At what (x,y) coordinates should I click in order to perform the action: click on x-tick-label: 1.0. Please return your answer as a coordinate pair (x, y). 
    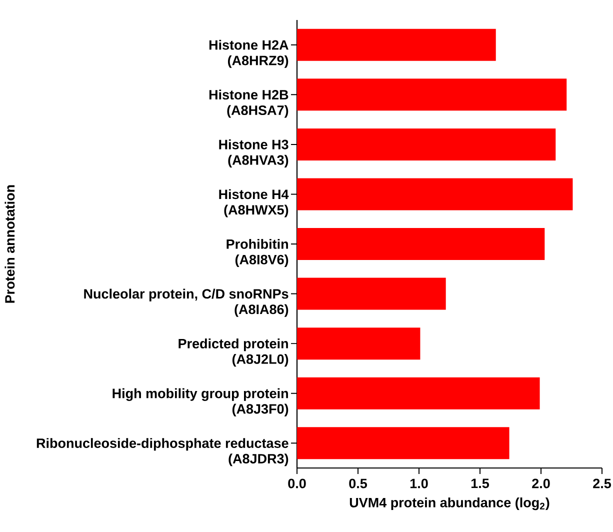
    Looking at the image, I should click on (419, 483).